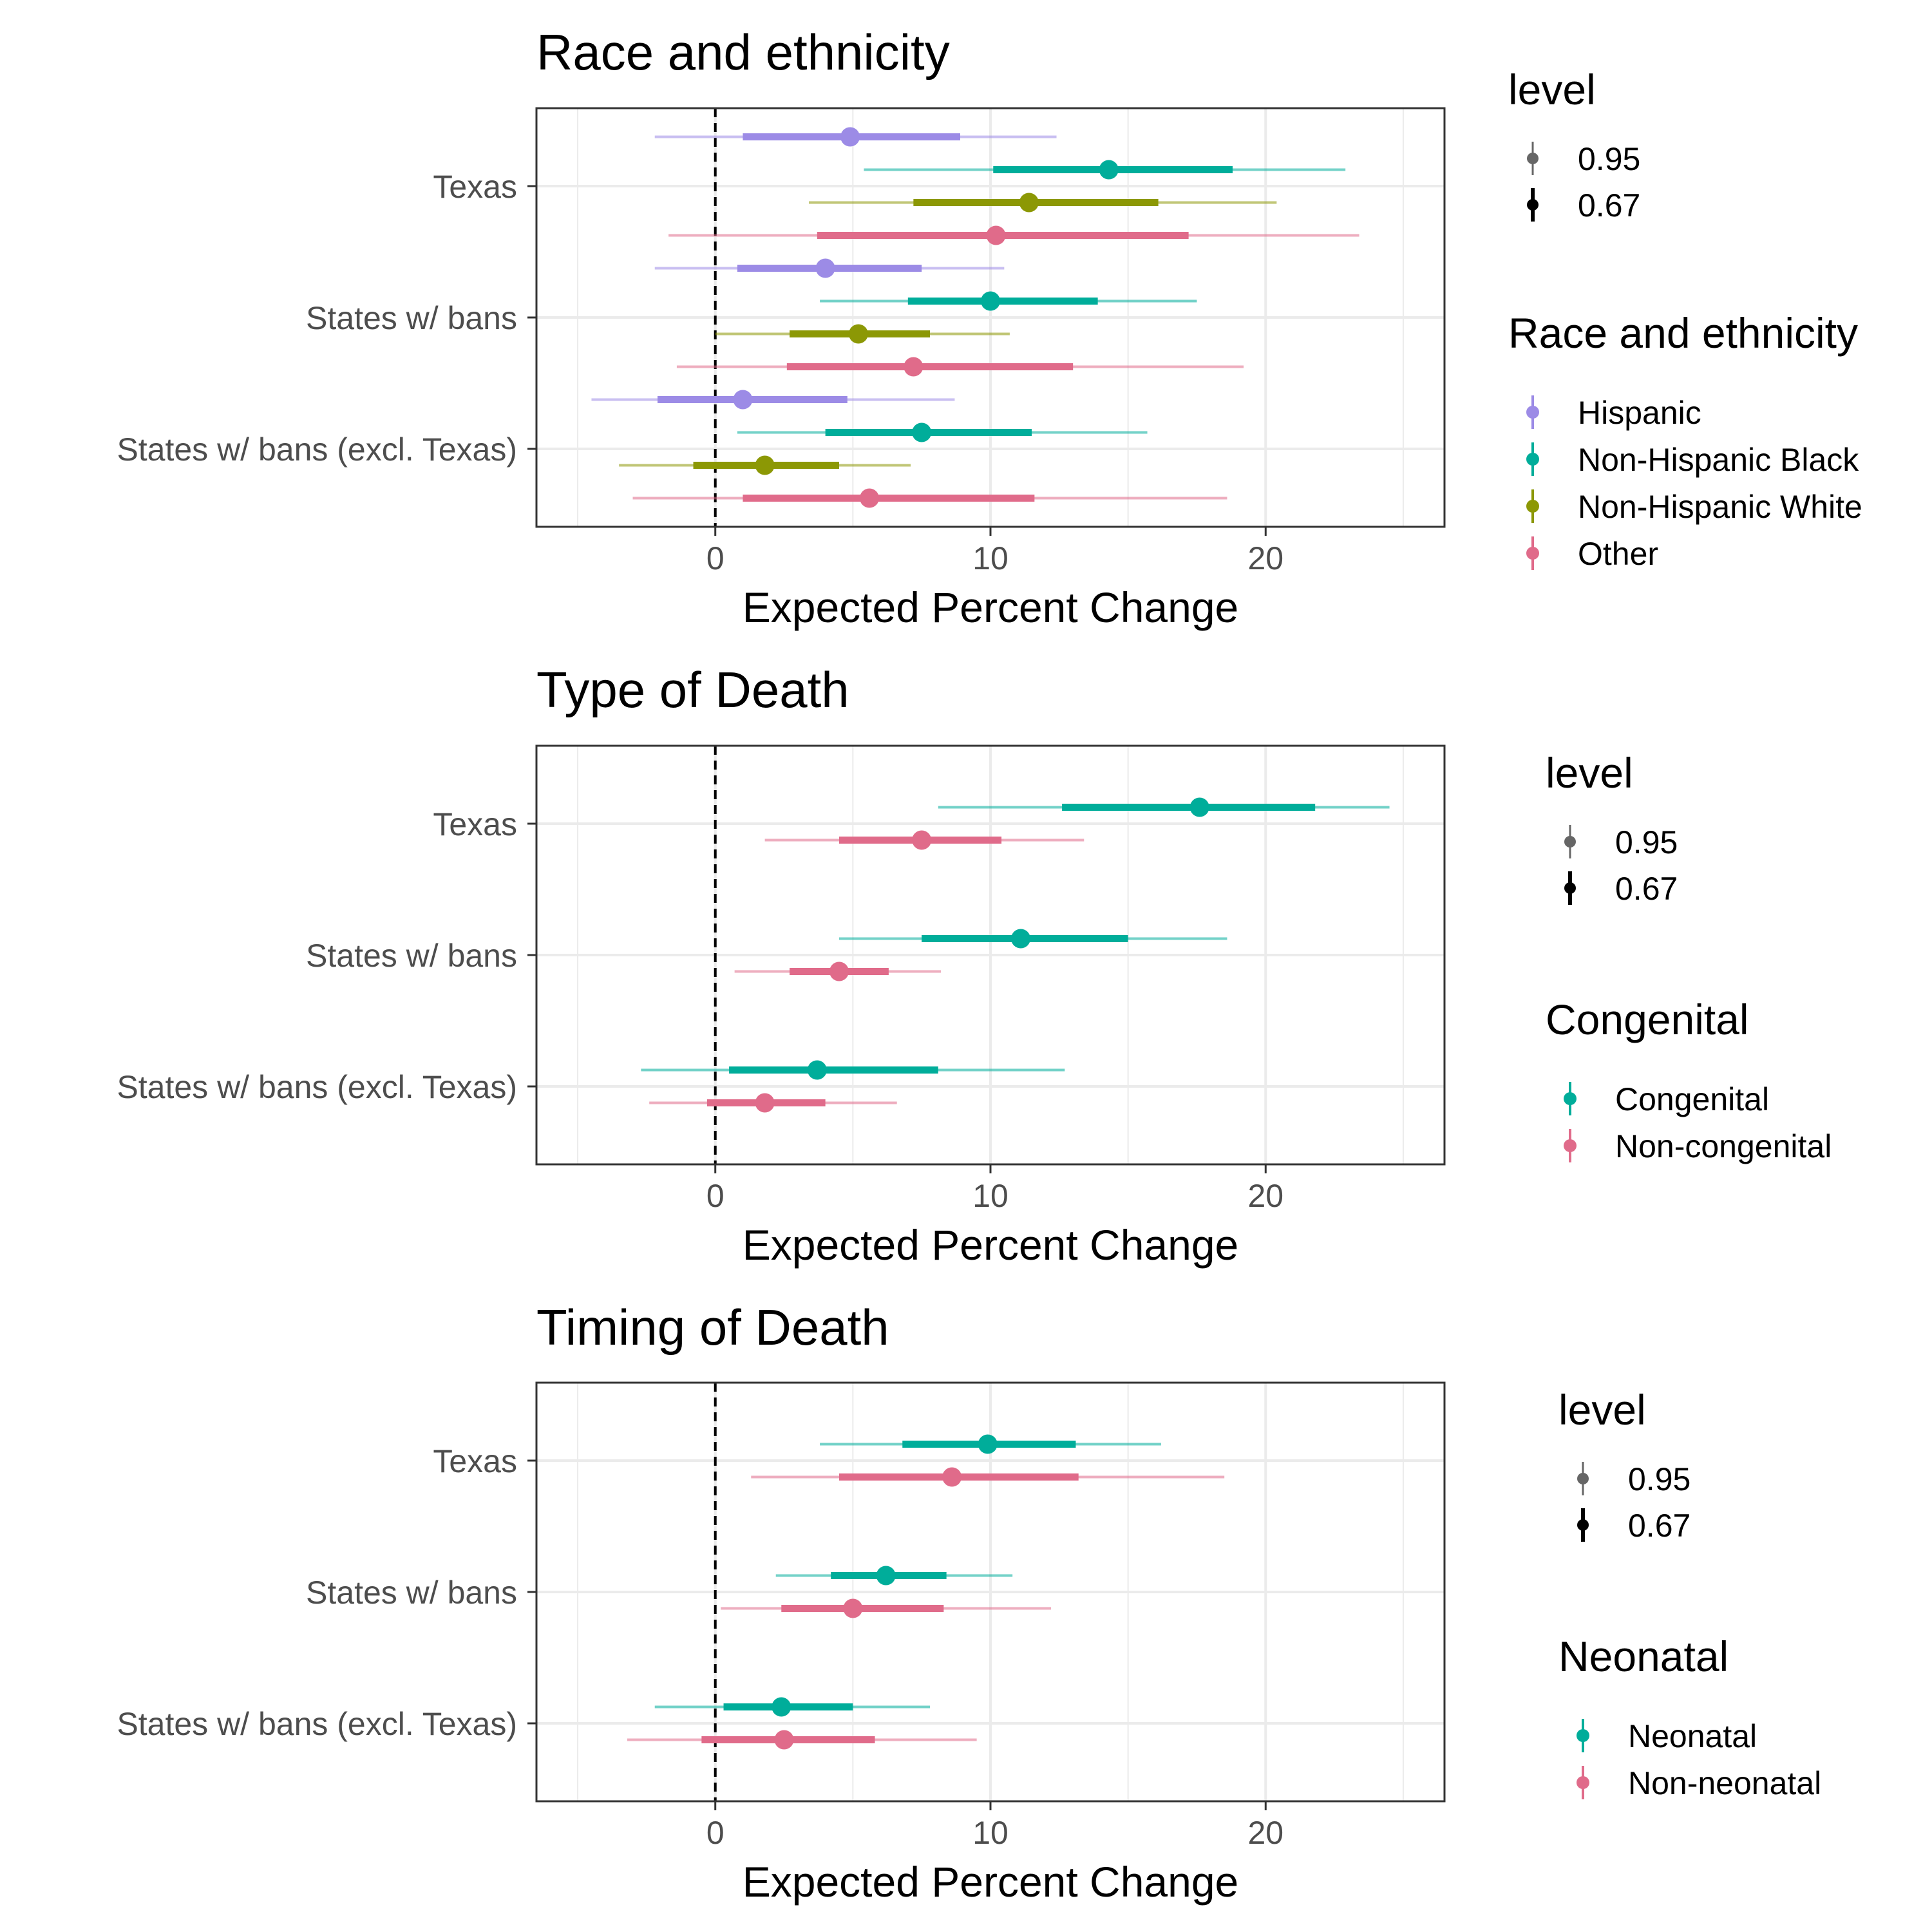 Image resolution: width=1932 pixels, height=1932 pixels. I want to click on chart-title: Race and ethnicity, so click(743, 52).